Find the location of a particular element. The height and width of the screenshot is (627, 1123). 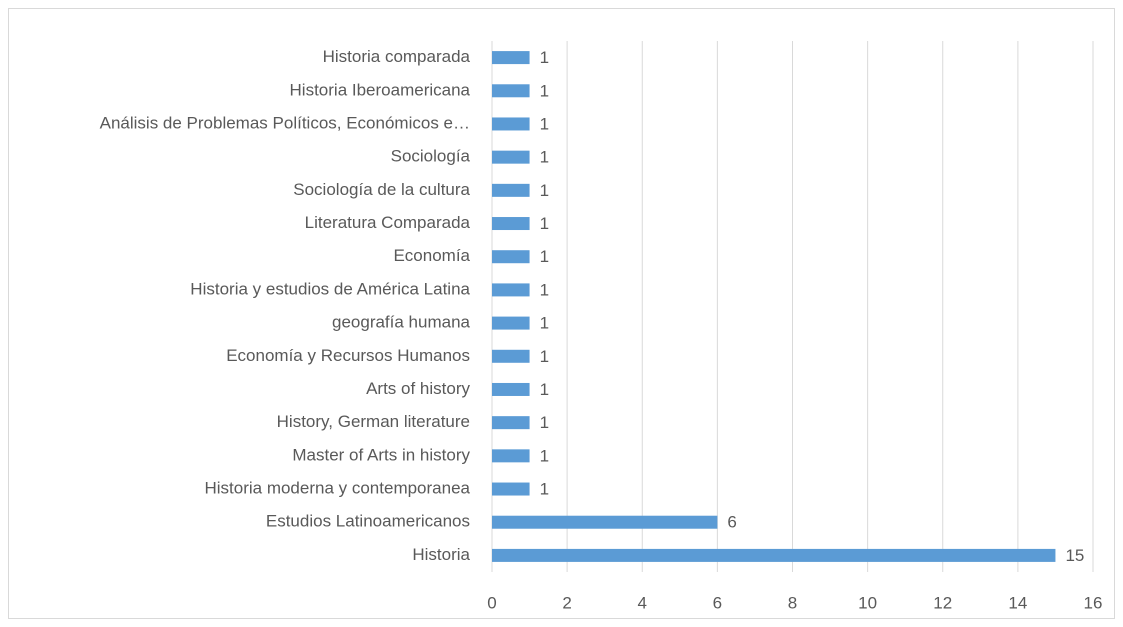

y-tick-label: Historia y estudios de América Latina is located at coordinates (330, 288).